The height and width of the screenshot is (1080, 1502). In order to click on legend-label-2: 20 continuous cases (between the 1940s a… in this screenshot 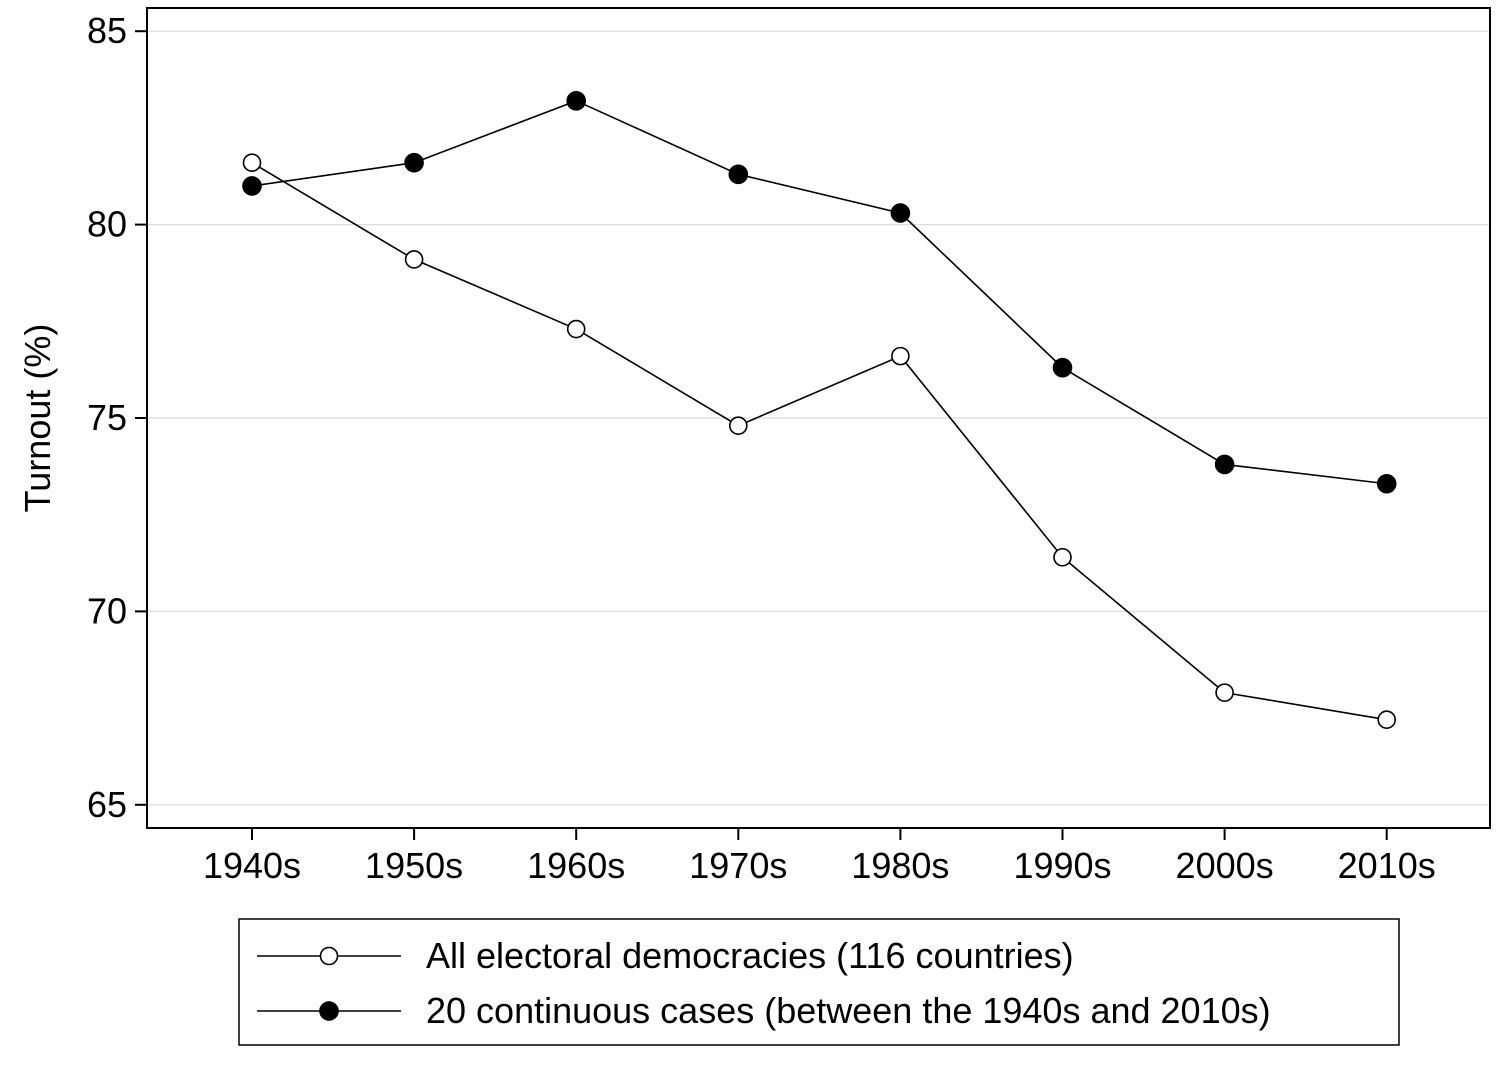, I will do `click(848, 1010)`.